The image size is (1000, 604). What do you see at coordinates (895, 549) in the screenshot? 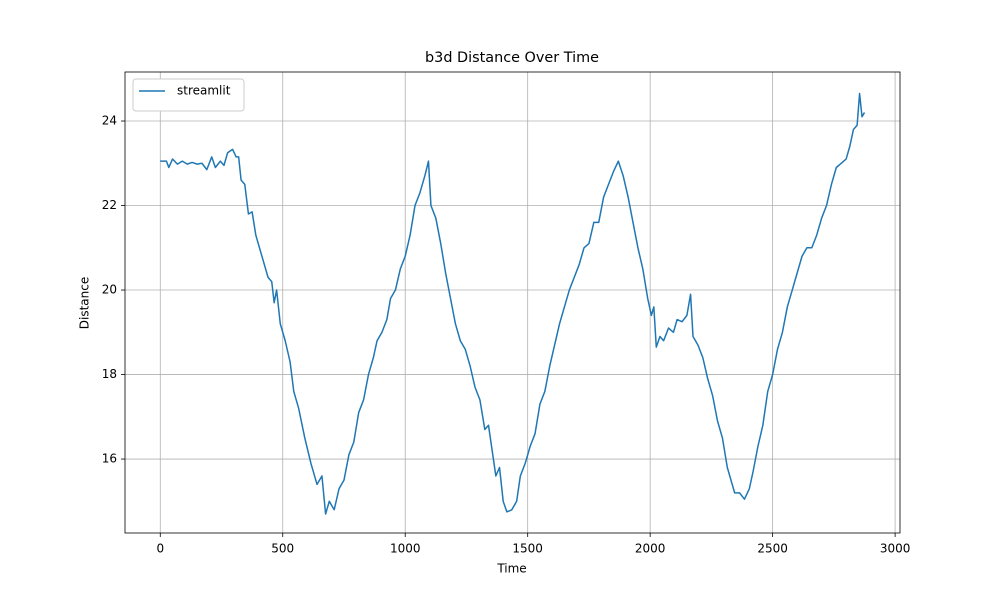
I see `x-tick-label: 3000` at bounding box center [895, 549].